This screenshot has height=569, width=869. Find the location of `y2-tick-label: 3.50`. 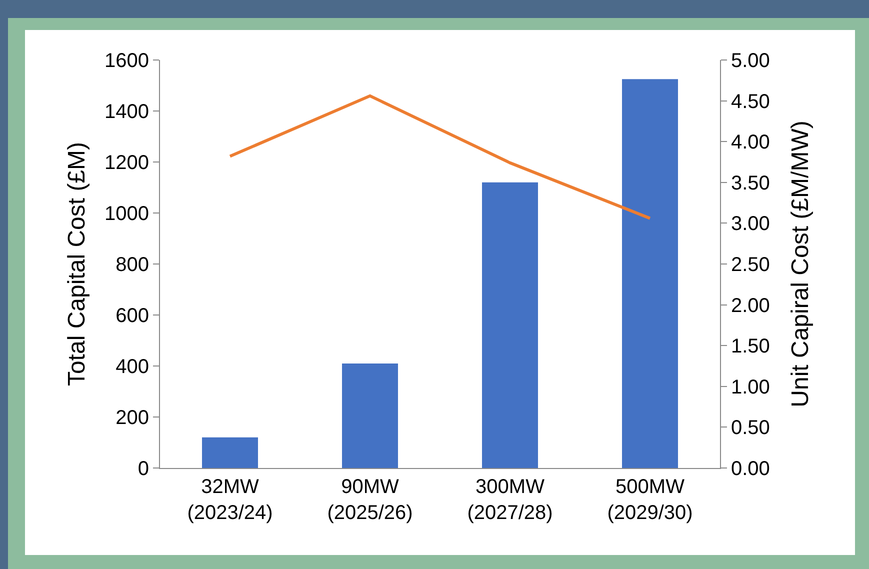

y2-tick-label: 3.50 is located at coordinates (750, 183).